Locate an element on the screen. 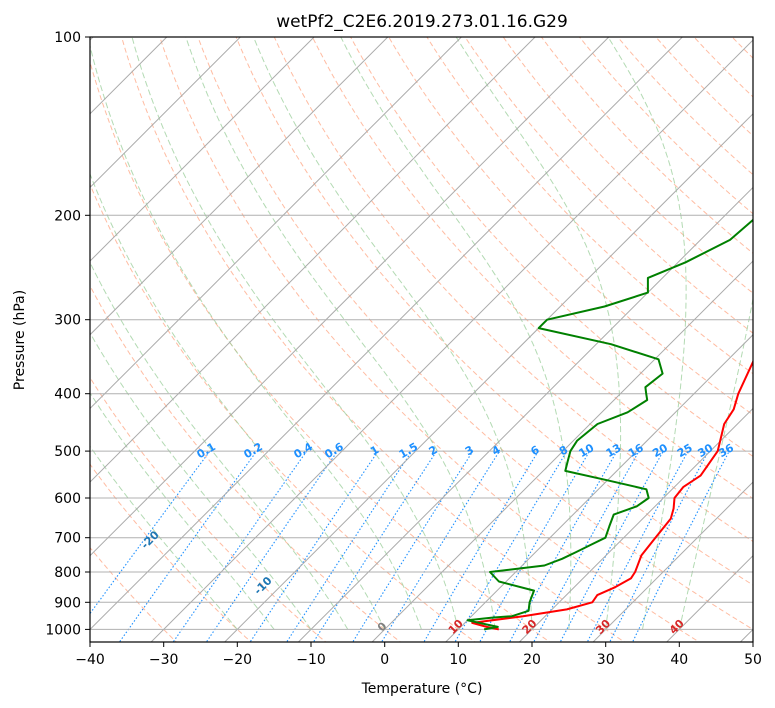  dry-adiabat-label: 40 is located at coordinates (677, 627).